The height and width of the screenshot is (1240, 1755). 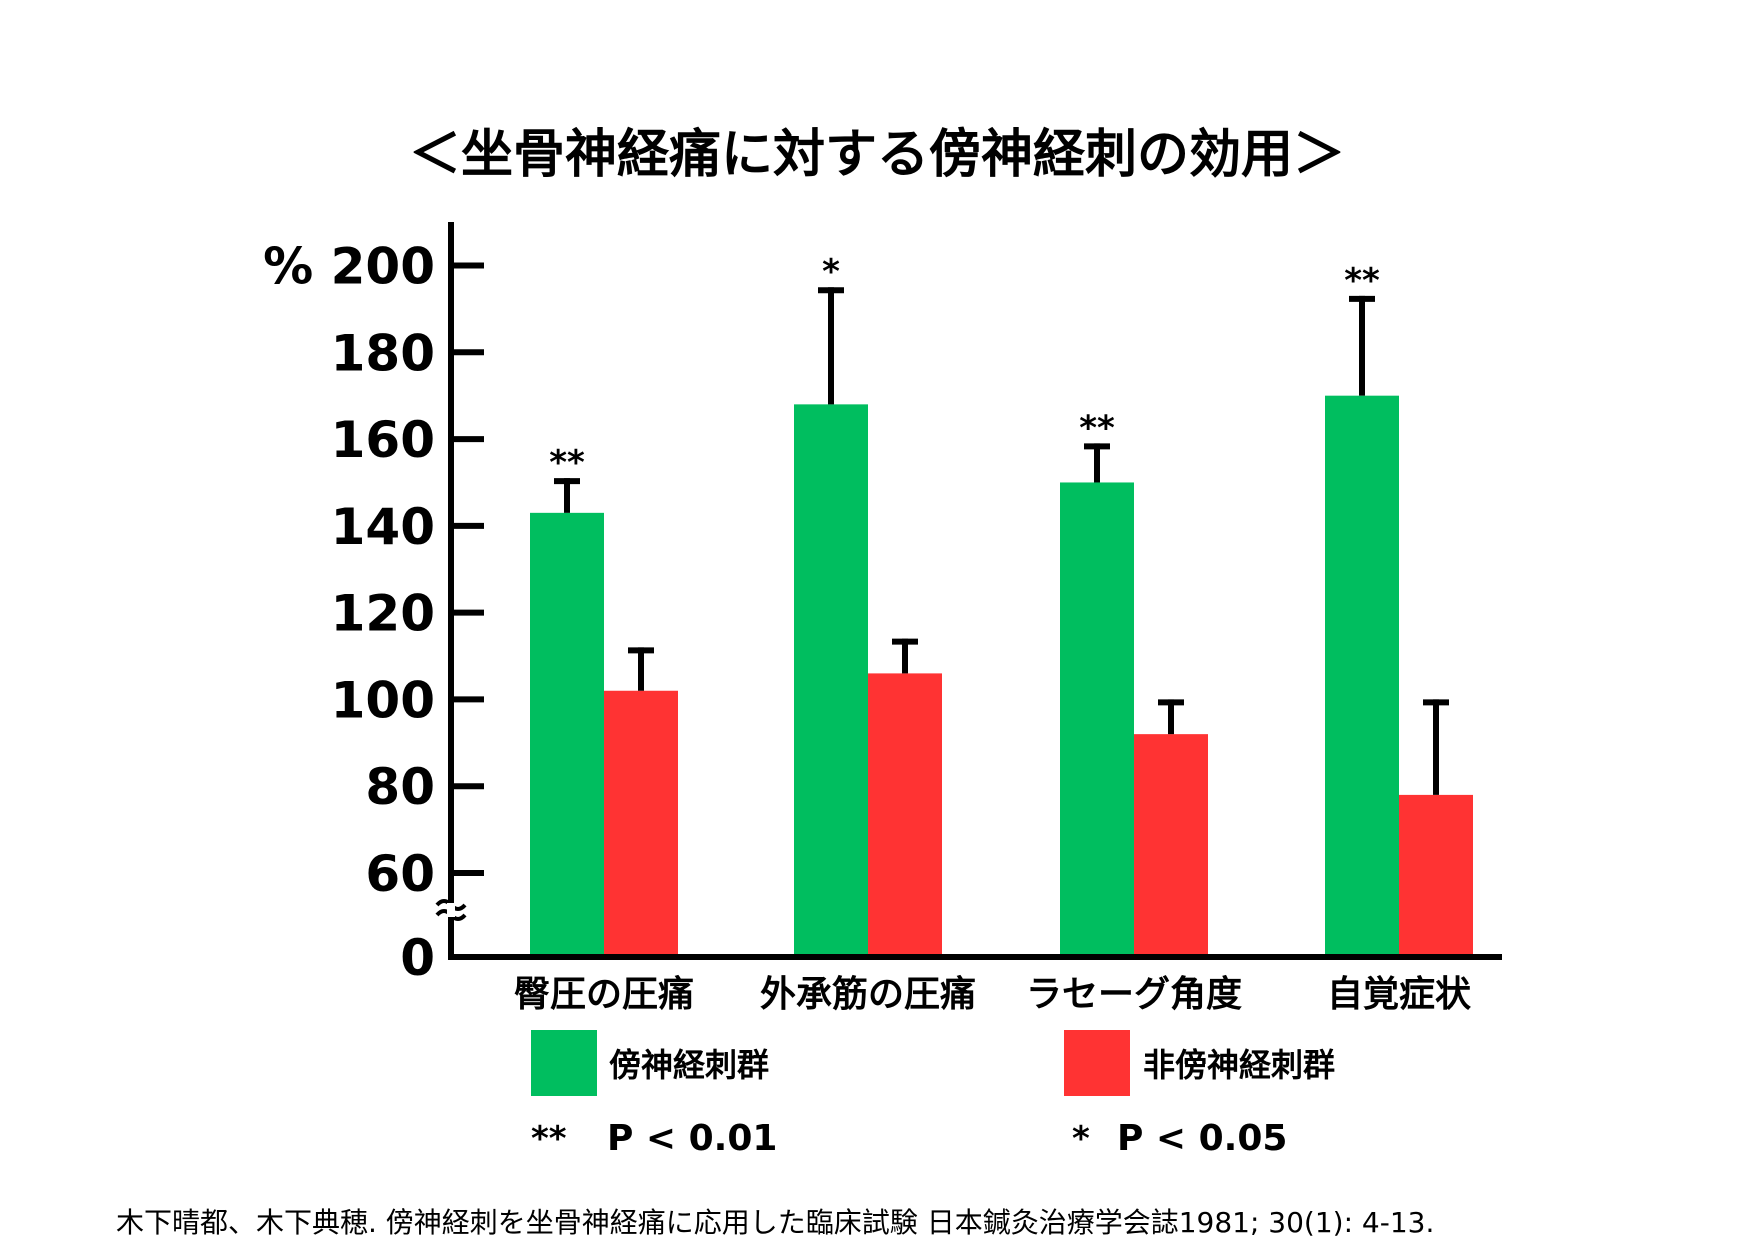 What do you see at coordinates (349, 267) in the screenshot?
I see `y-tick-label: % 200` at bounding box center [349, 267].